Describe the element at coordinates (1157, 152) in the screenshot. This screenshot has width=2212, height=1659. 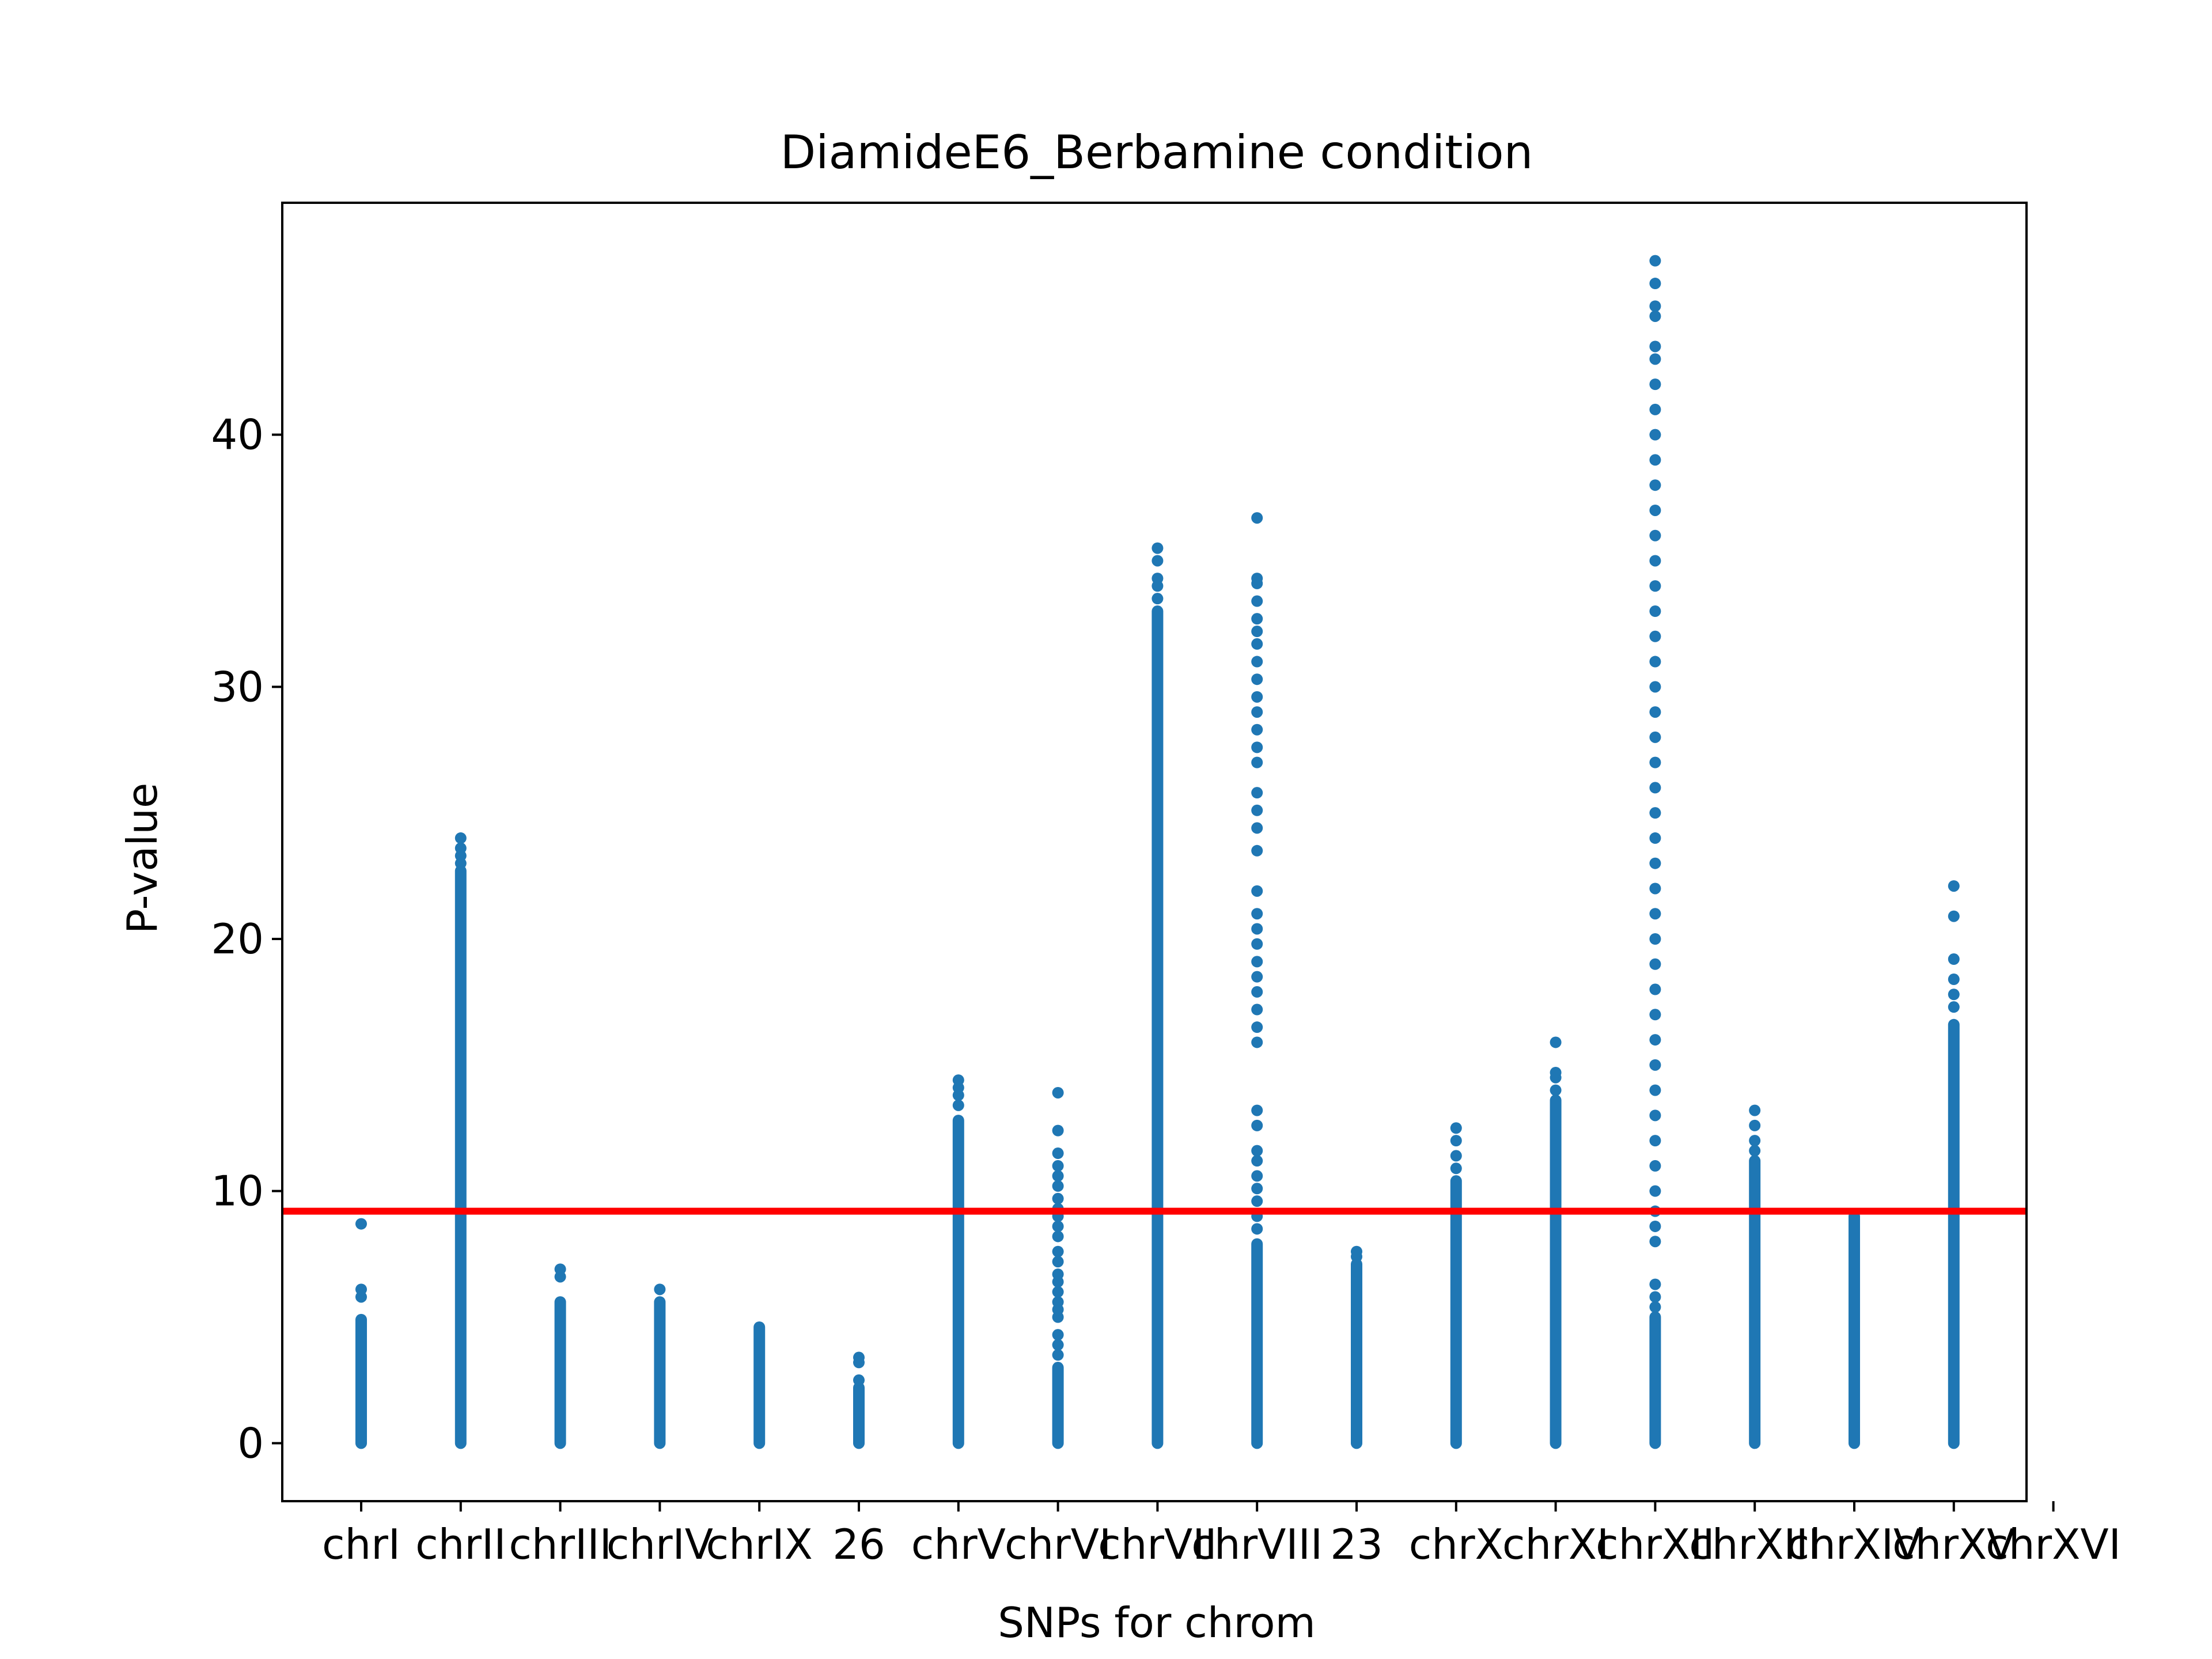
I see `chart-title: DiamideE6_Berbamine condition` at that location.